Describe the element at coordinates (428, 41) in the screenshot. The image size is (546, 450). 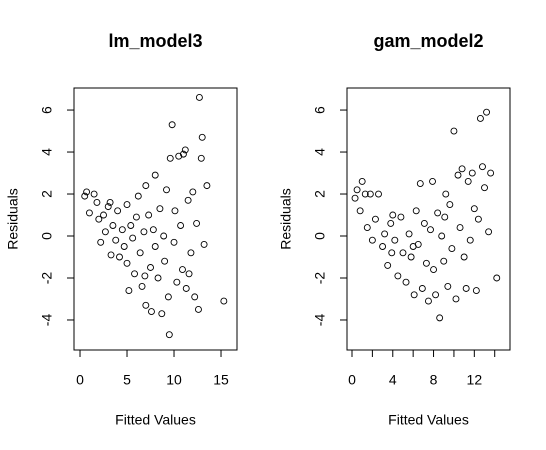
I see `chart-title: gam_model2` at that location.